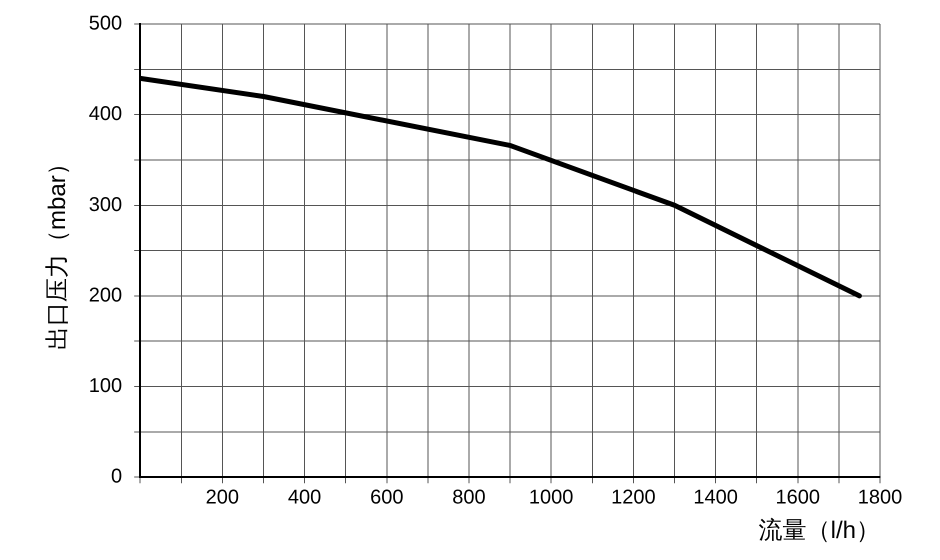 Image resolution: width=940 pixels, height=560 pixels. Describe the element at coordinates (387, 497) in the screenshot. I see `x-tick-label: 600` at that location.